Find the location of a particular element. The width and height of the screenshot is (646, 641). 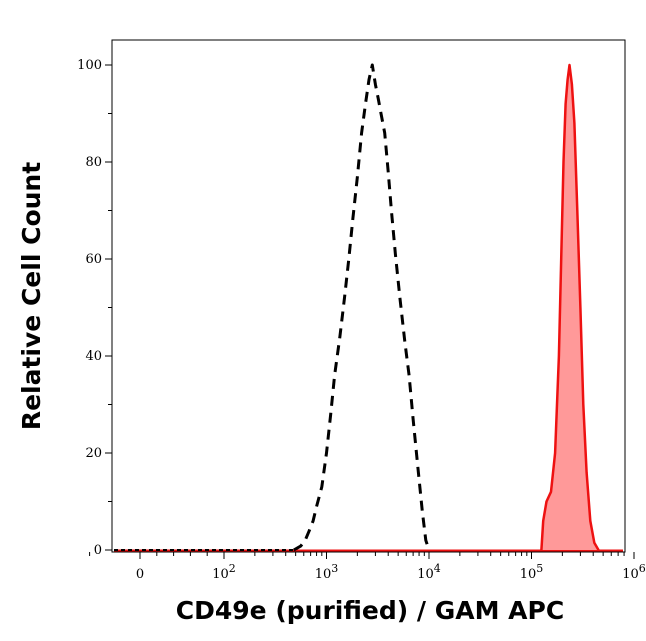

y-tick-label: 40 is located at coordinates (93, 356).